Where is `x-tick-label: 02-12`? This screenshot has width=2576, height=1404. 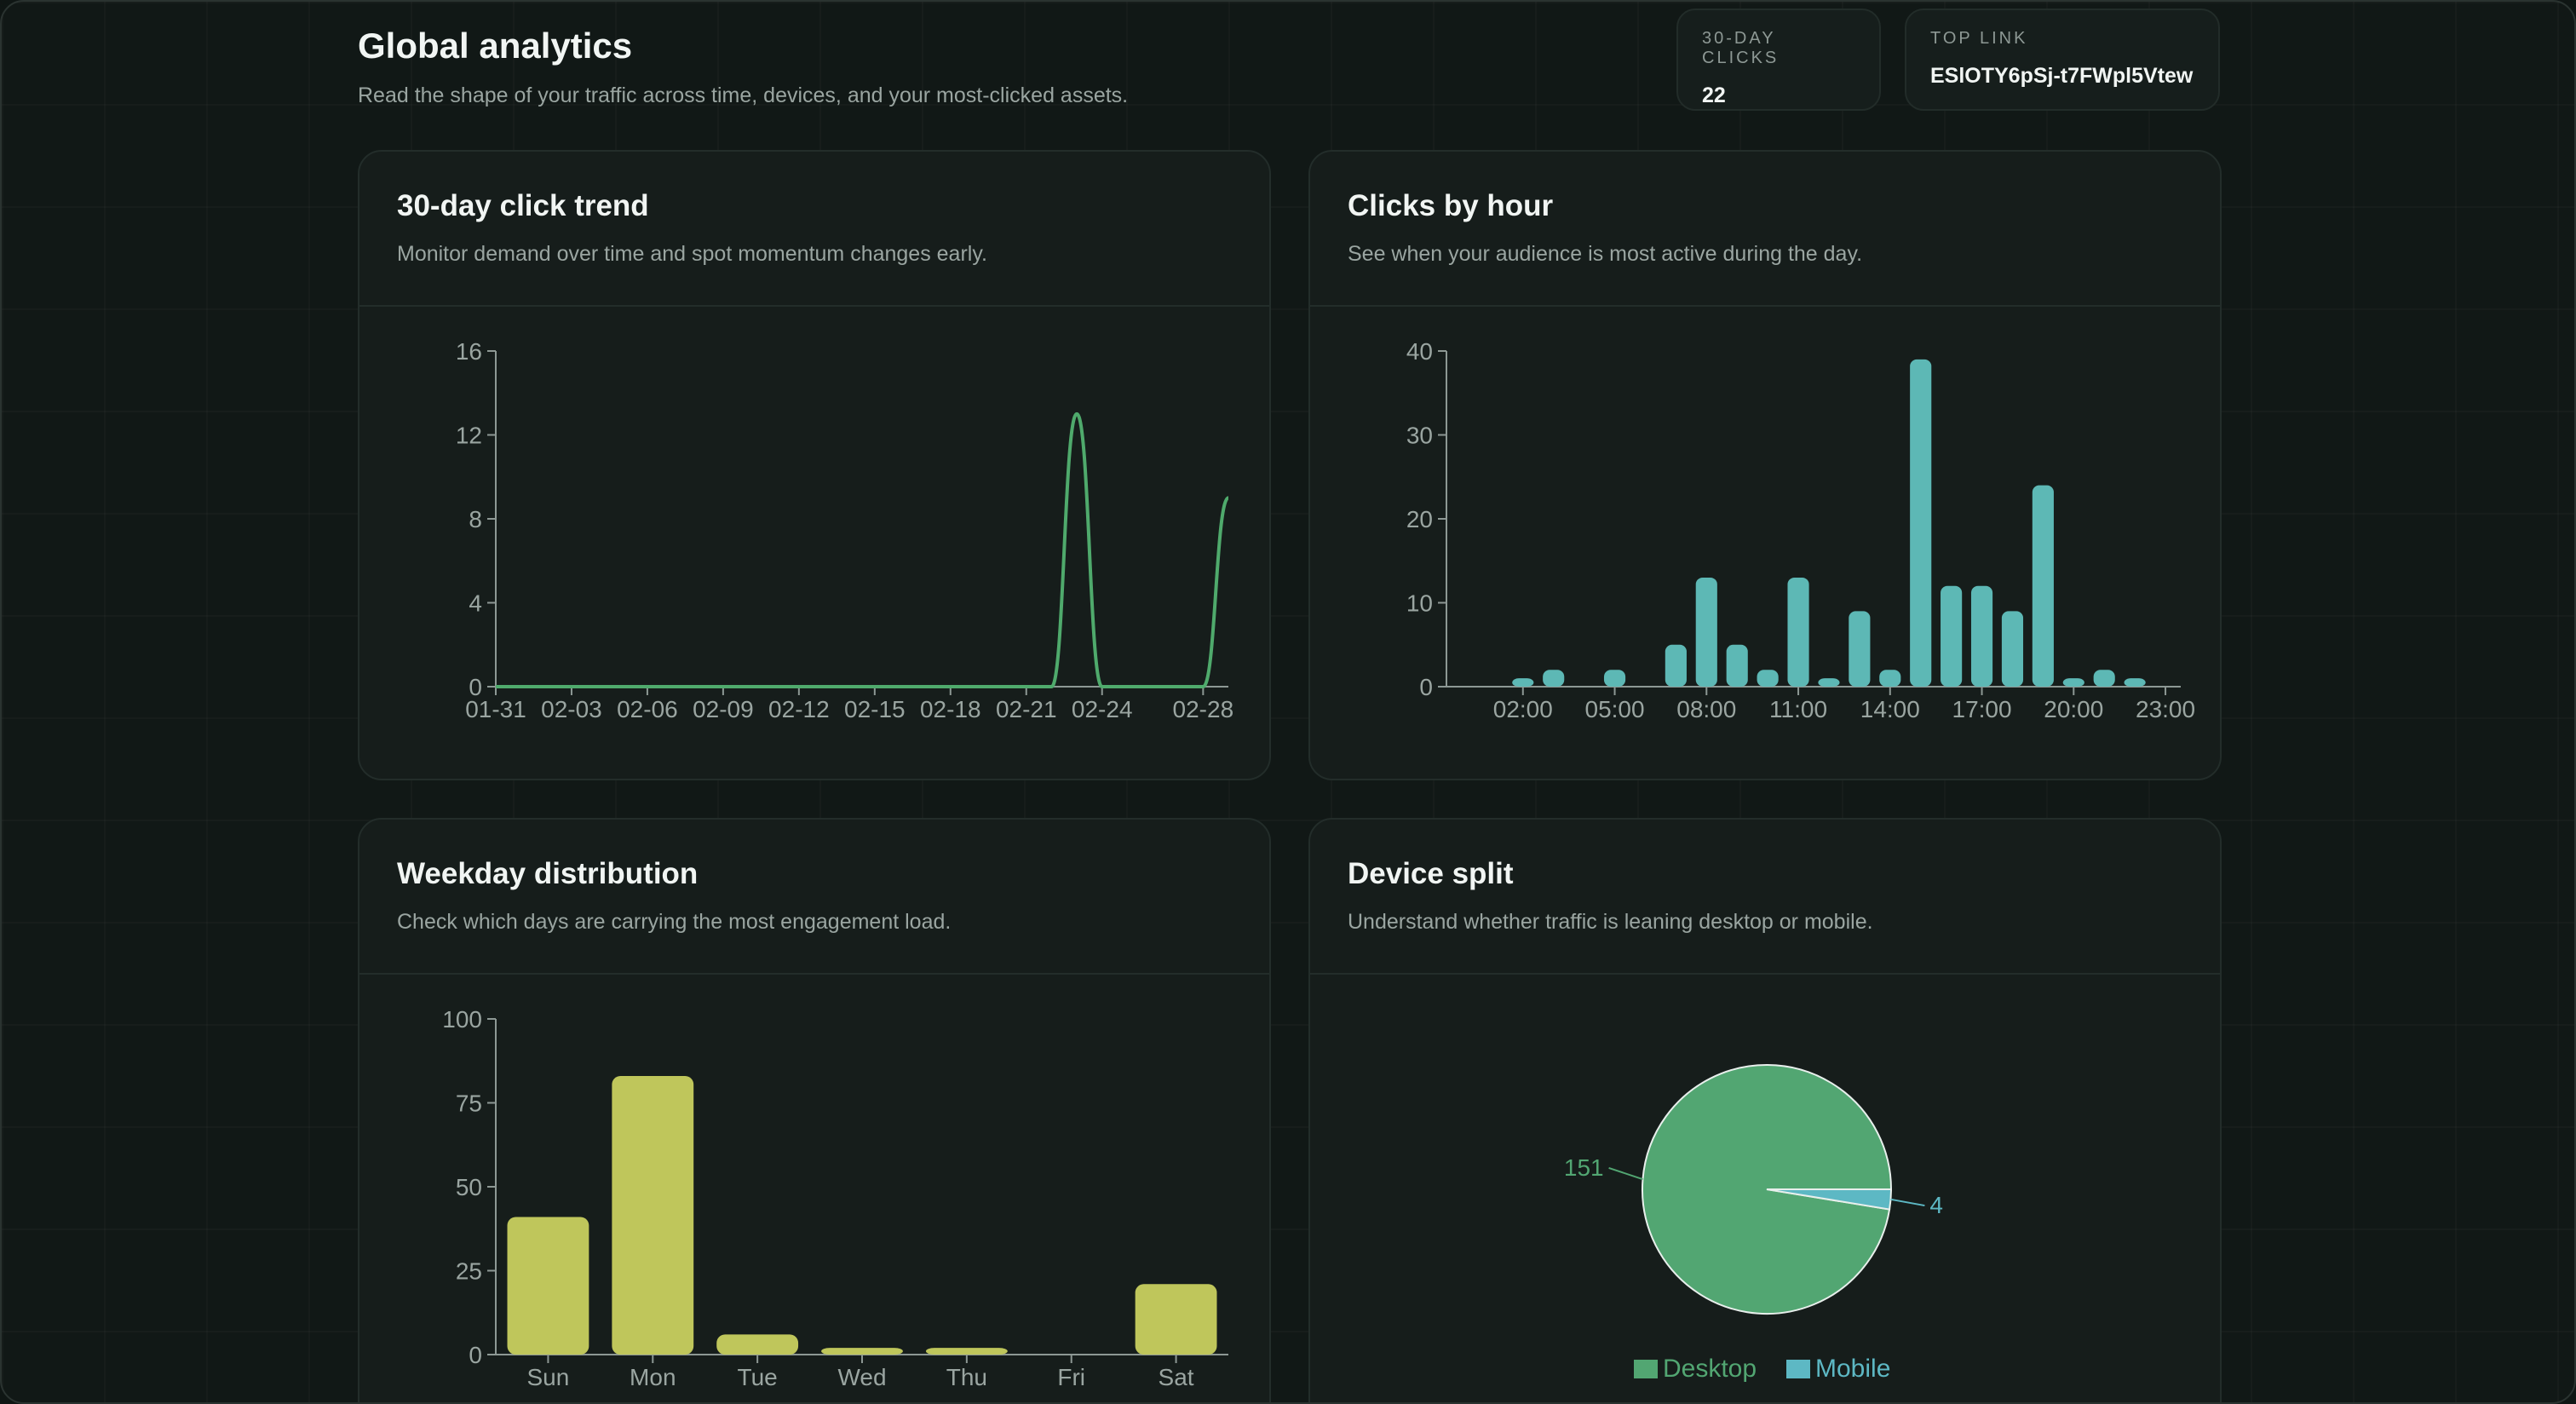 x-tick-label: 02-12 is located at coordinates (799, 709).